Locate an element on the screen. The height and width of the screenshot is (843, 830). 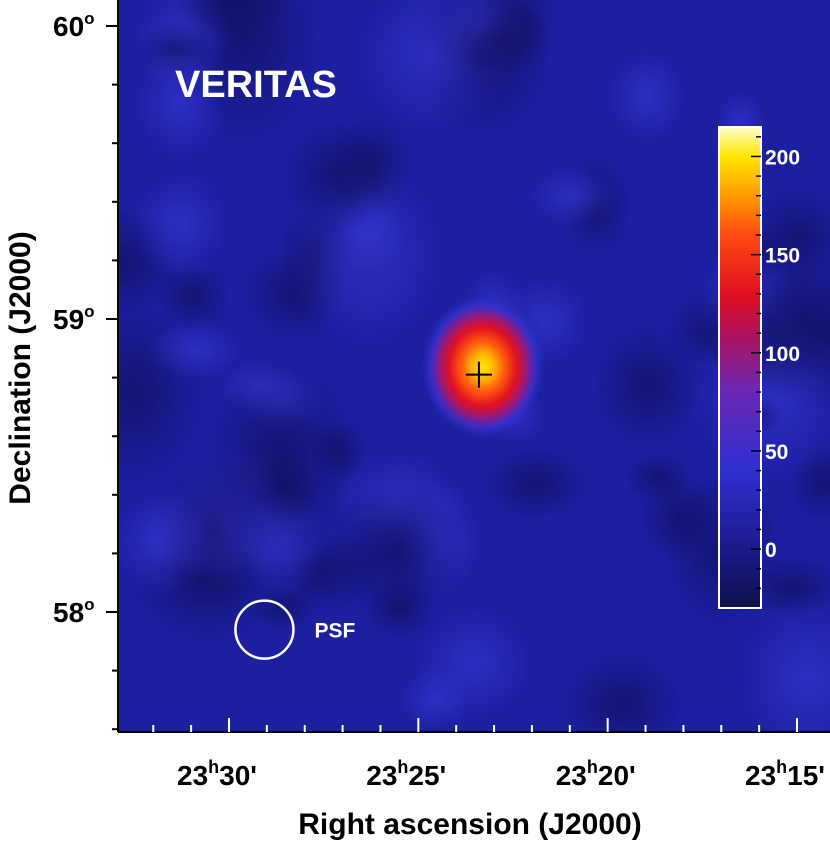
y-tick-label: 58o is located at coordinates (74, 611).